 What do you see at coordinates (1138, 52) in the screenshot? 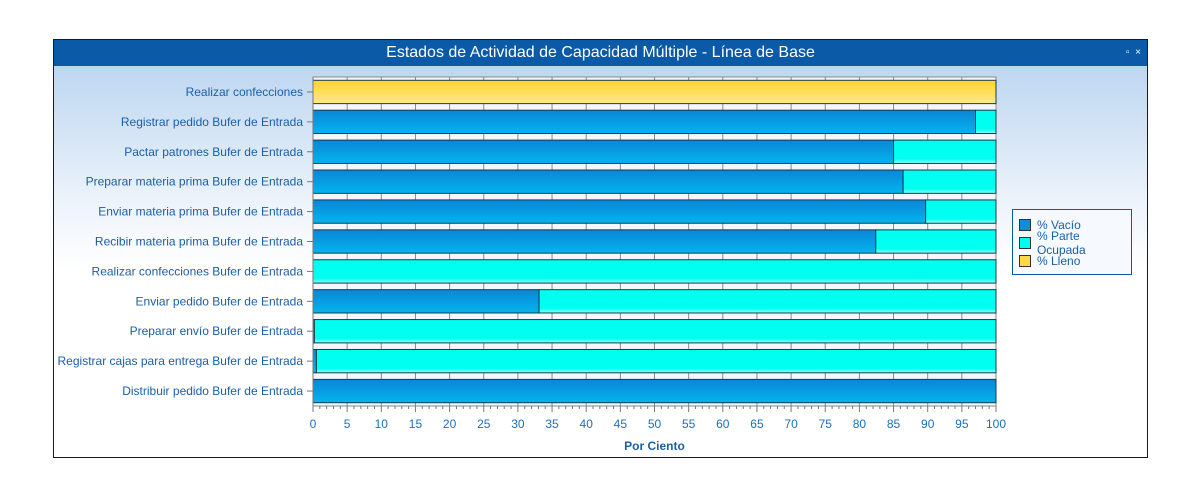
I see `close-icon: ×` at bounding box center [1138, 52].